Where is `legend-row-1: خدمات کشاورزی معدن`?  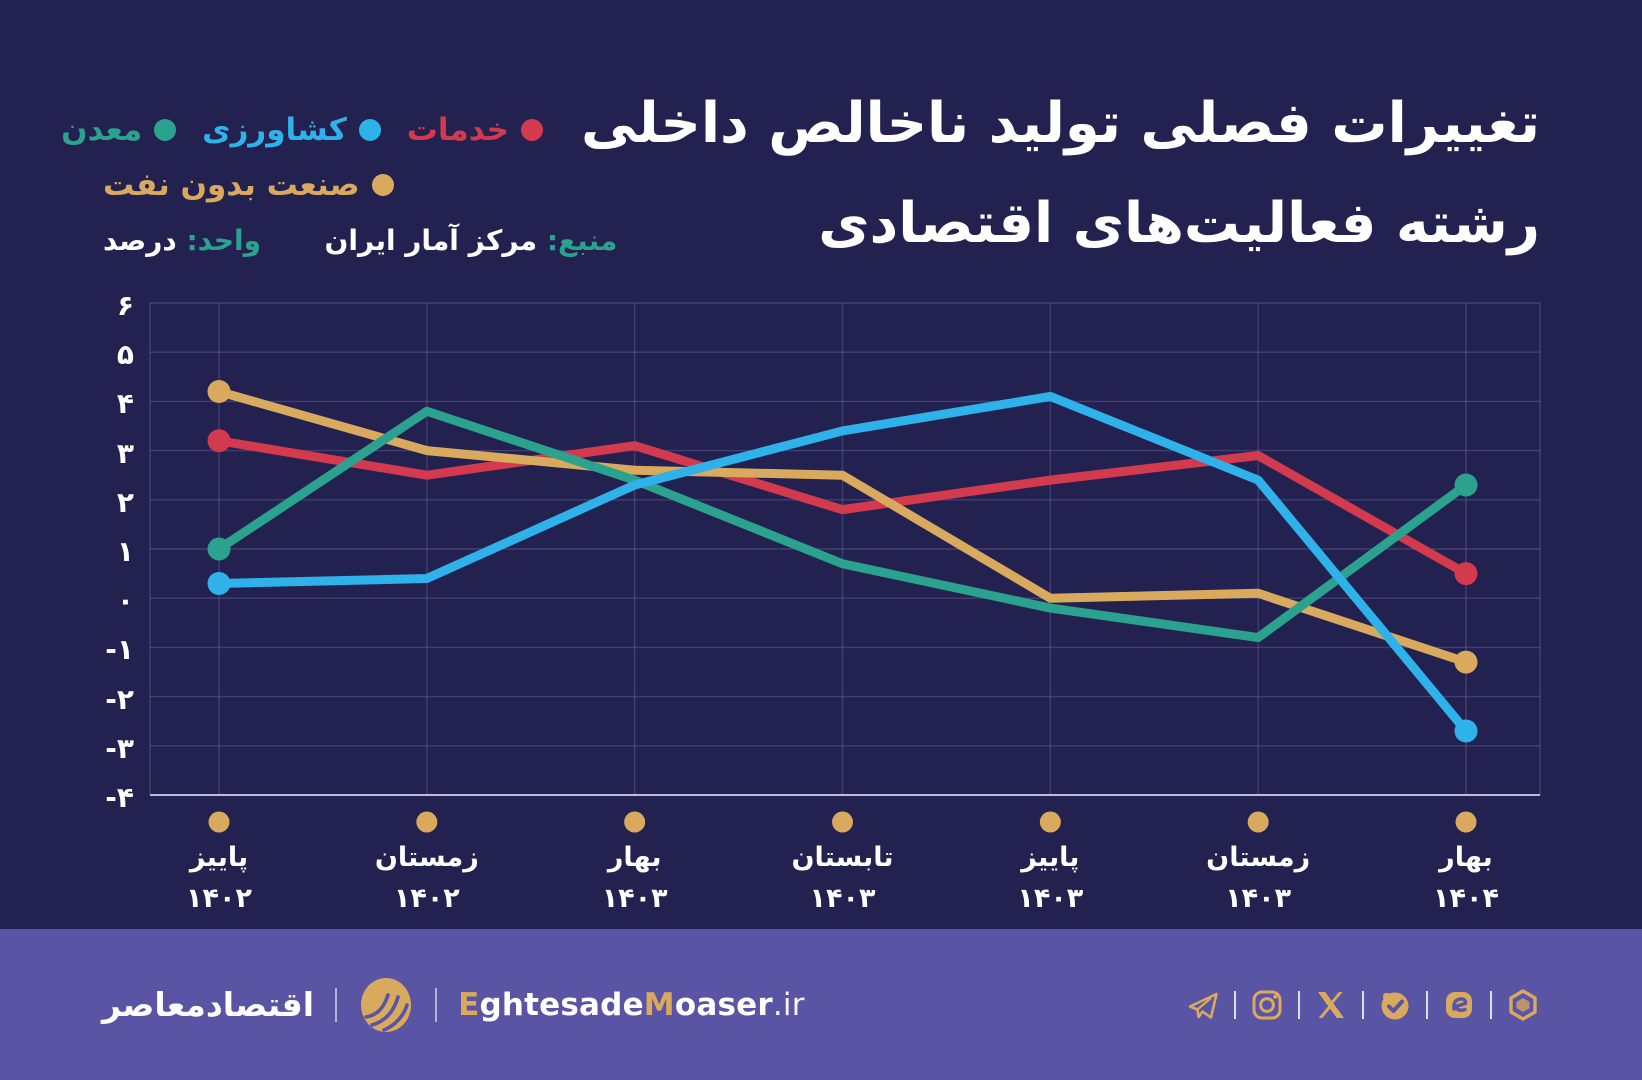 legend-row-1: خدمات کشاورزی معدن is located at coordinates (302, 130).